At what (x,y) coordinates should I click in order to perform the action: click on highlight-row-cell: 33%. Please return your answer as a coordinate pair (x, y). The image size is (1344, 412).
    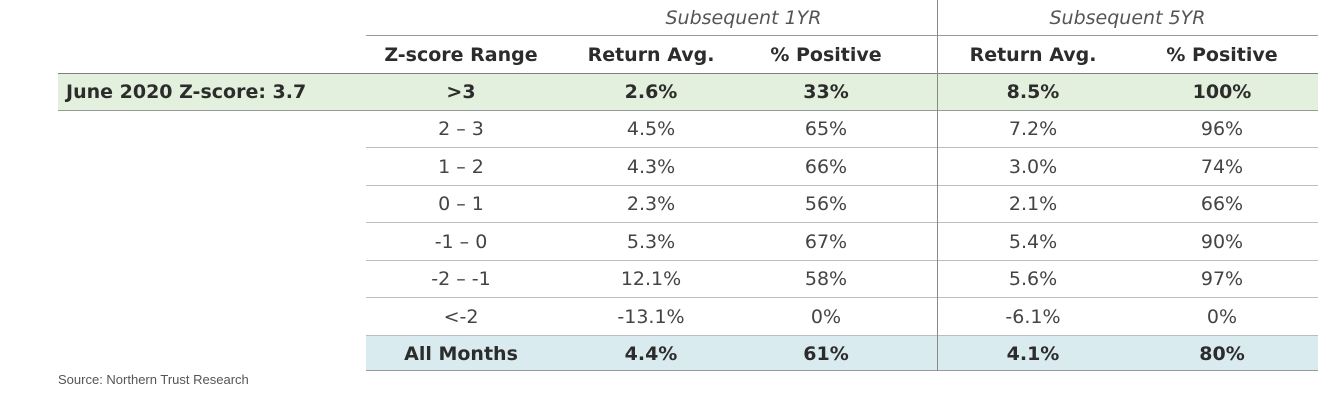
    Looking at the image, I should click on (826, 91).